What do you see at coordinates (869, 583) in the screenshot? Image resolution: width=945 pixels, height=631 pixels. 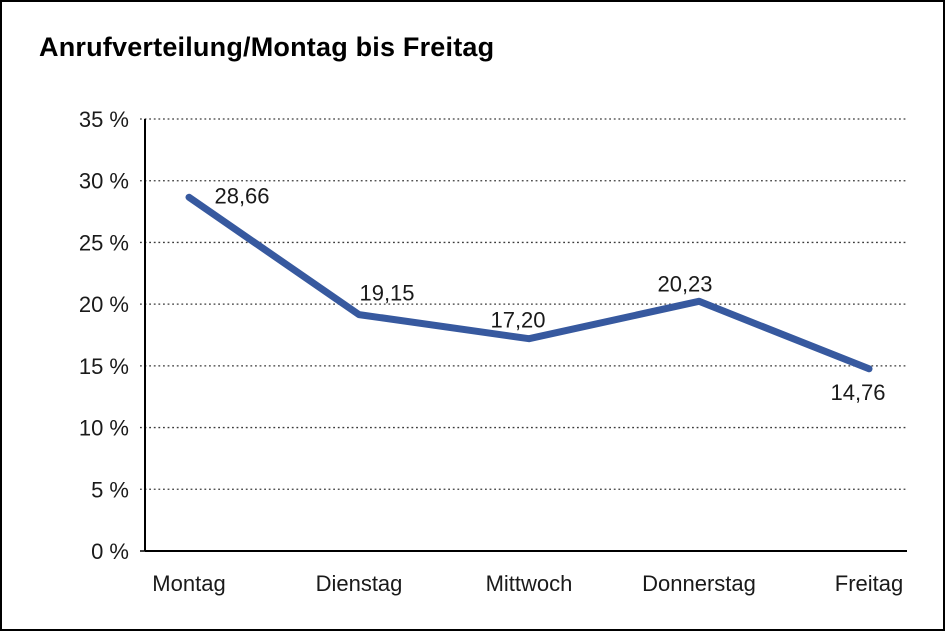 I see `x-category-label: Freitag` at bounding box center [869, 583].